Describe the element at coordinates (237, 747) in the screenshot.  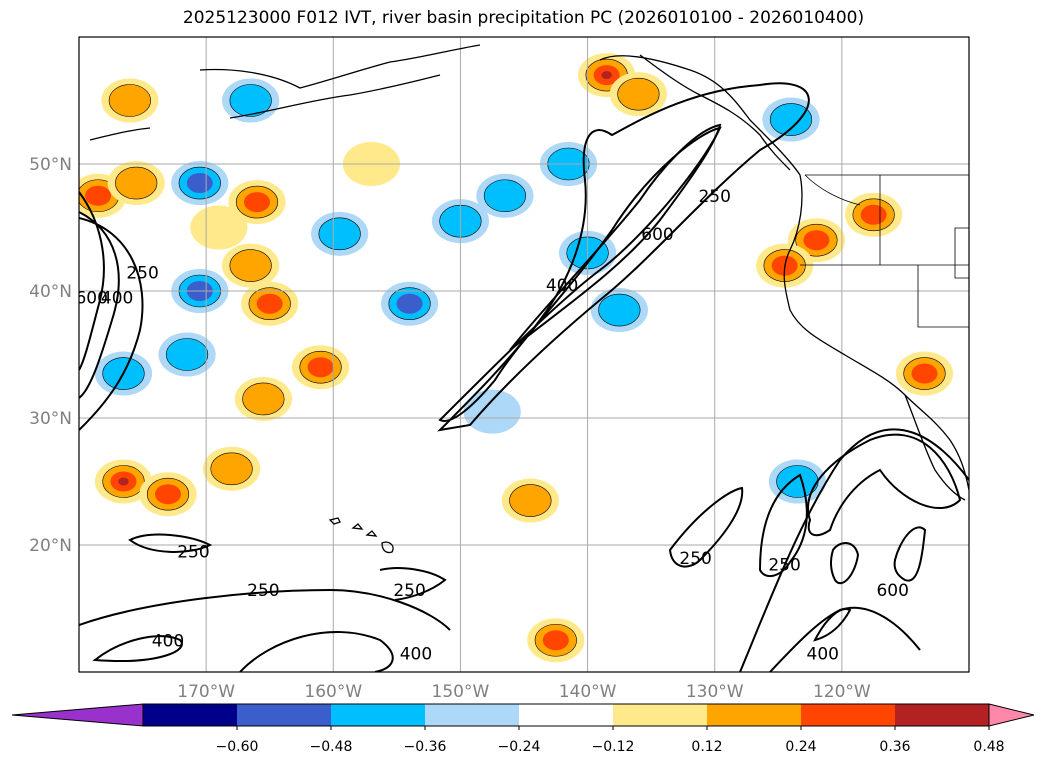
I see `colorbar-tick-label: −0.60` at that location.